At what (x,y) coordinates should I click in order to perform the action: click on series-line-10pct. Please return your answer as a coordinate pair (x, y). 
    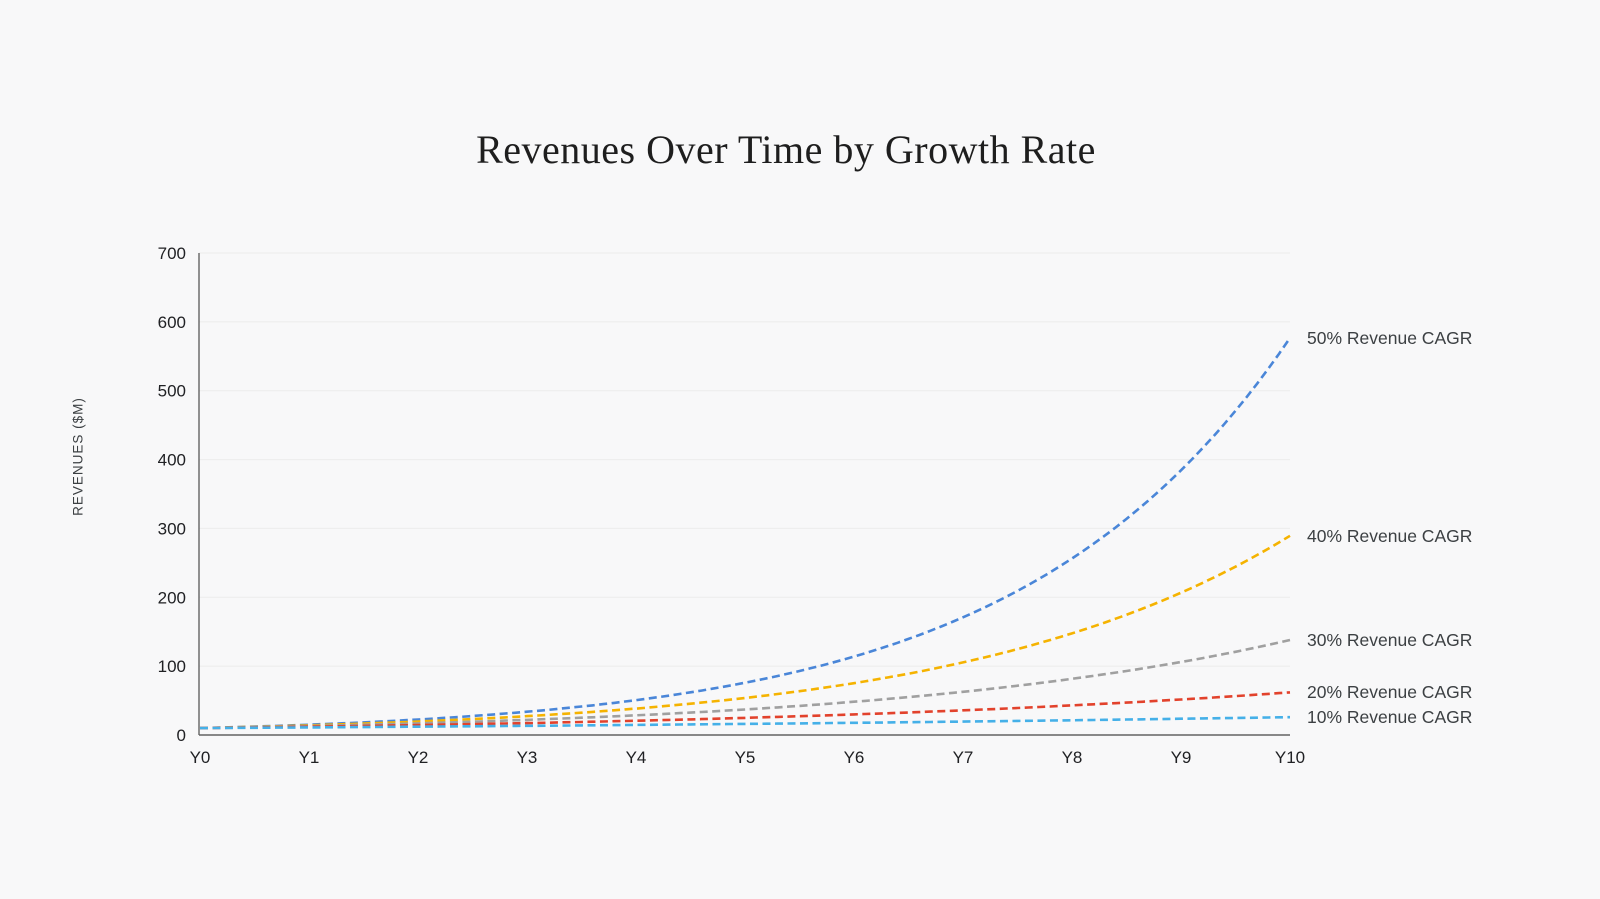
    Looking at the image, I should click on (745, 722).